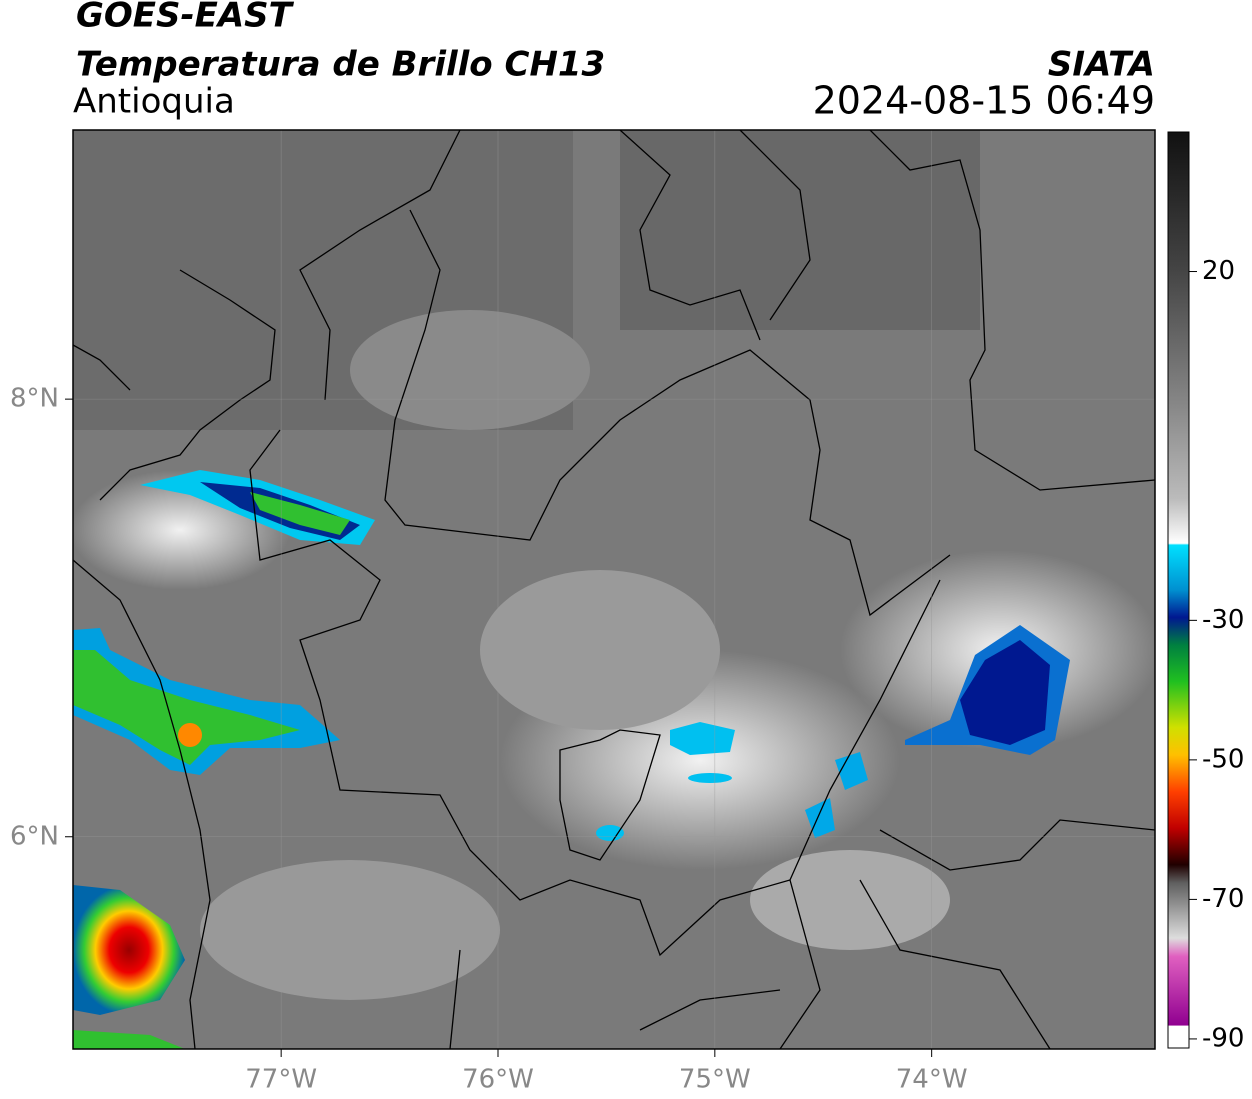 This screenshot has width=1252, height=1099. Describe the element at coordinates (1223, 899) in the screenshot. I see `colorbar-tick-label: -70` at that location.